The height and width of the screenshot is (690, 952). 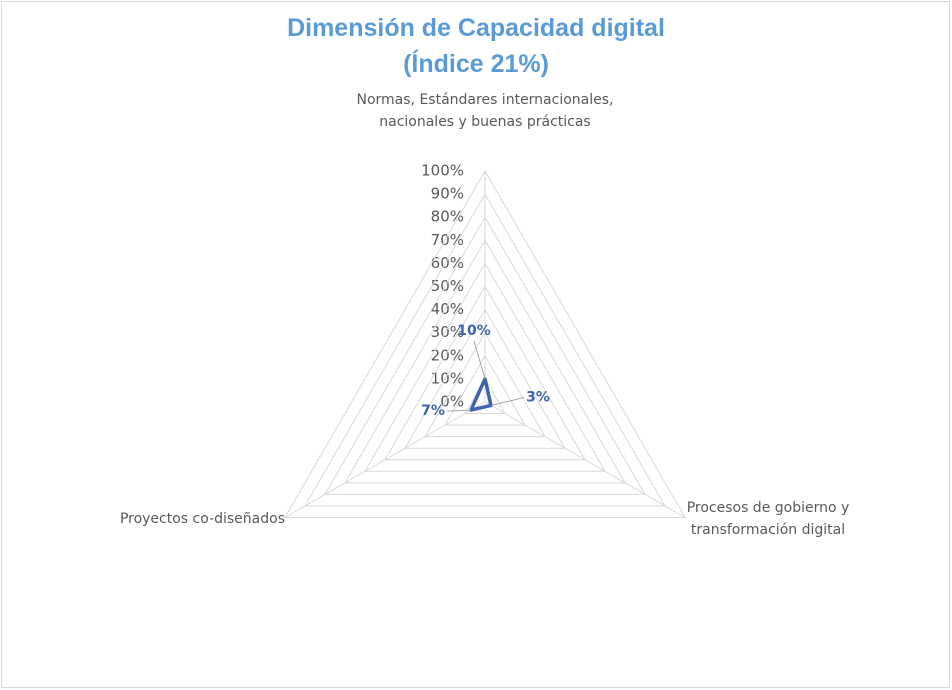 I want to click on y-tick-label: 0%, so click(x=452, y=402).